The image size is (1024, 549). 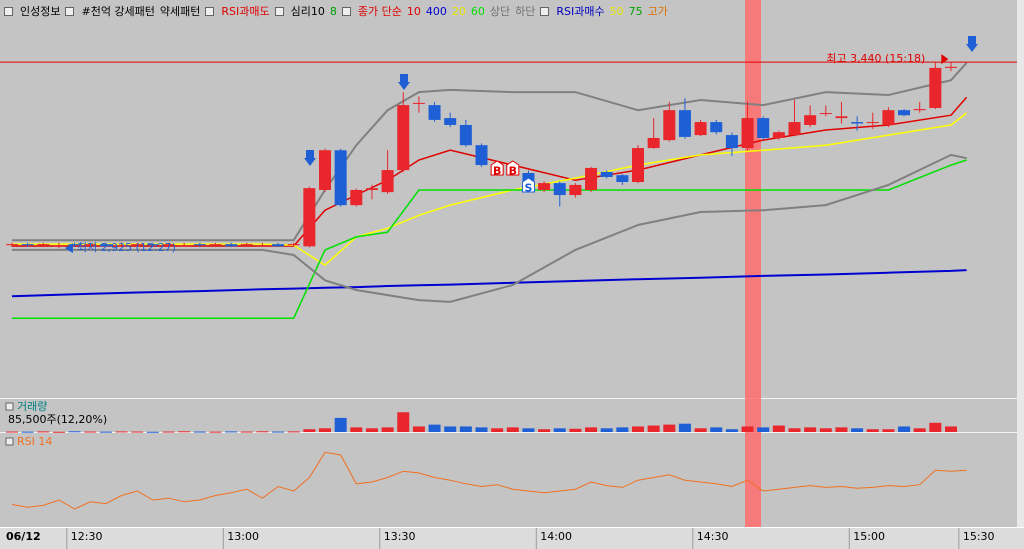 What do you see at coordinates (243, 536) in the screenshot?
I see `x-tick-label: 13:00` at bounding box center [243, 536].